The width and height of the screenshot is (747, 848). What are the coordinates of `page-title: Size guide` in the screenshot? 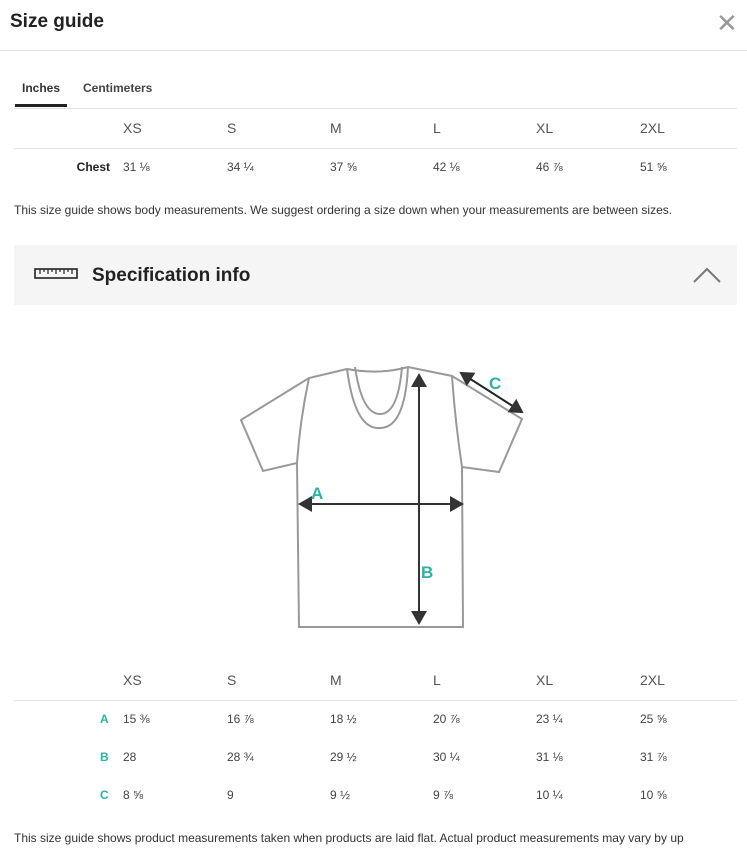 It's located at (57, 21).